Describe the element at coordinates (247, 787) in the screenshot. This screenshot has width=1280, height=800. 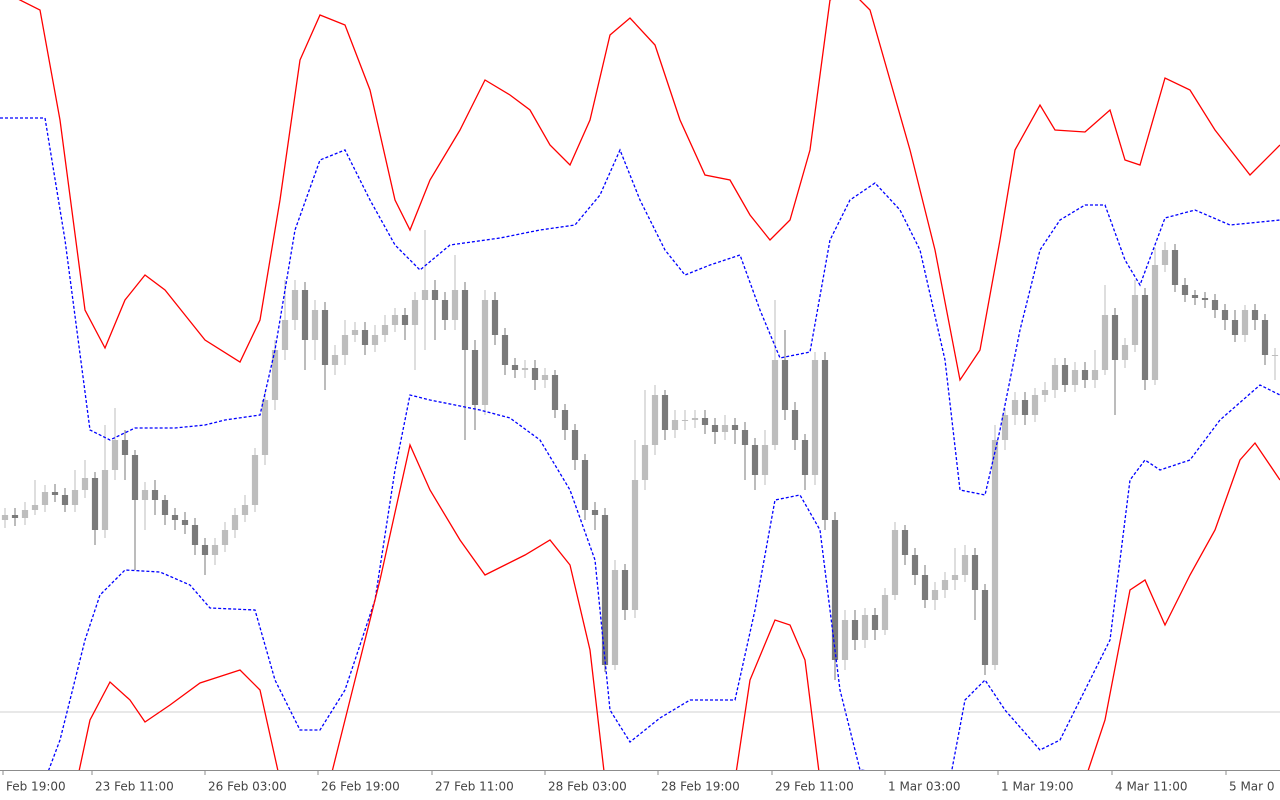
I see `x-tick-label: 26 Feb 03:00` at that location.